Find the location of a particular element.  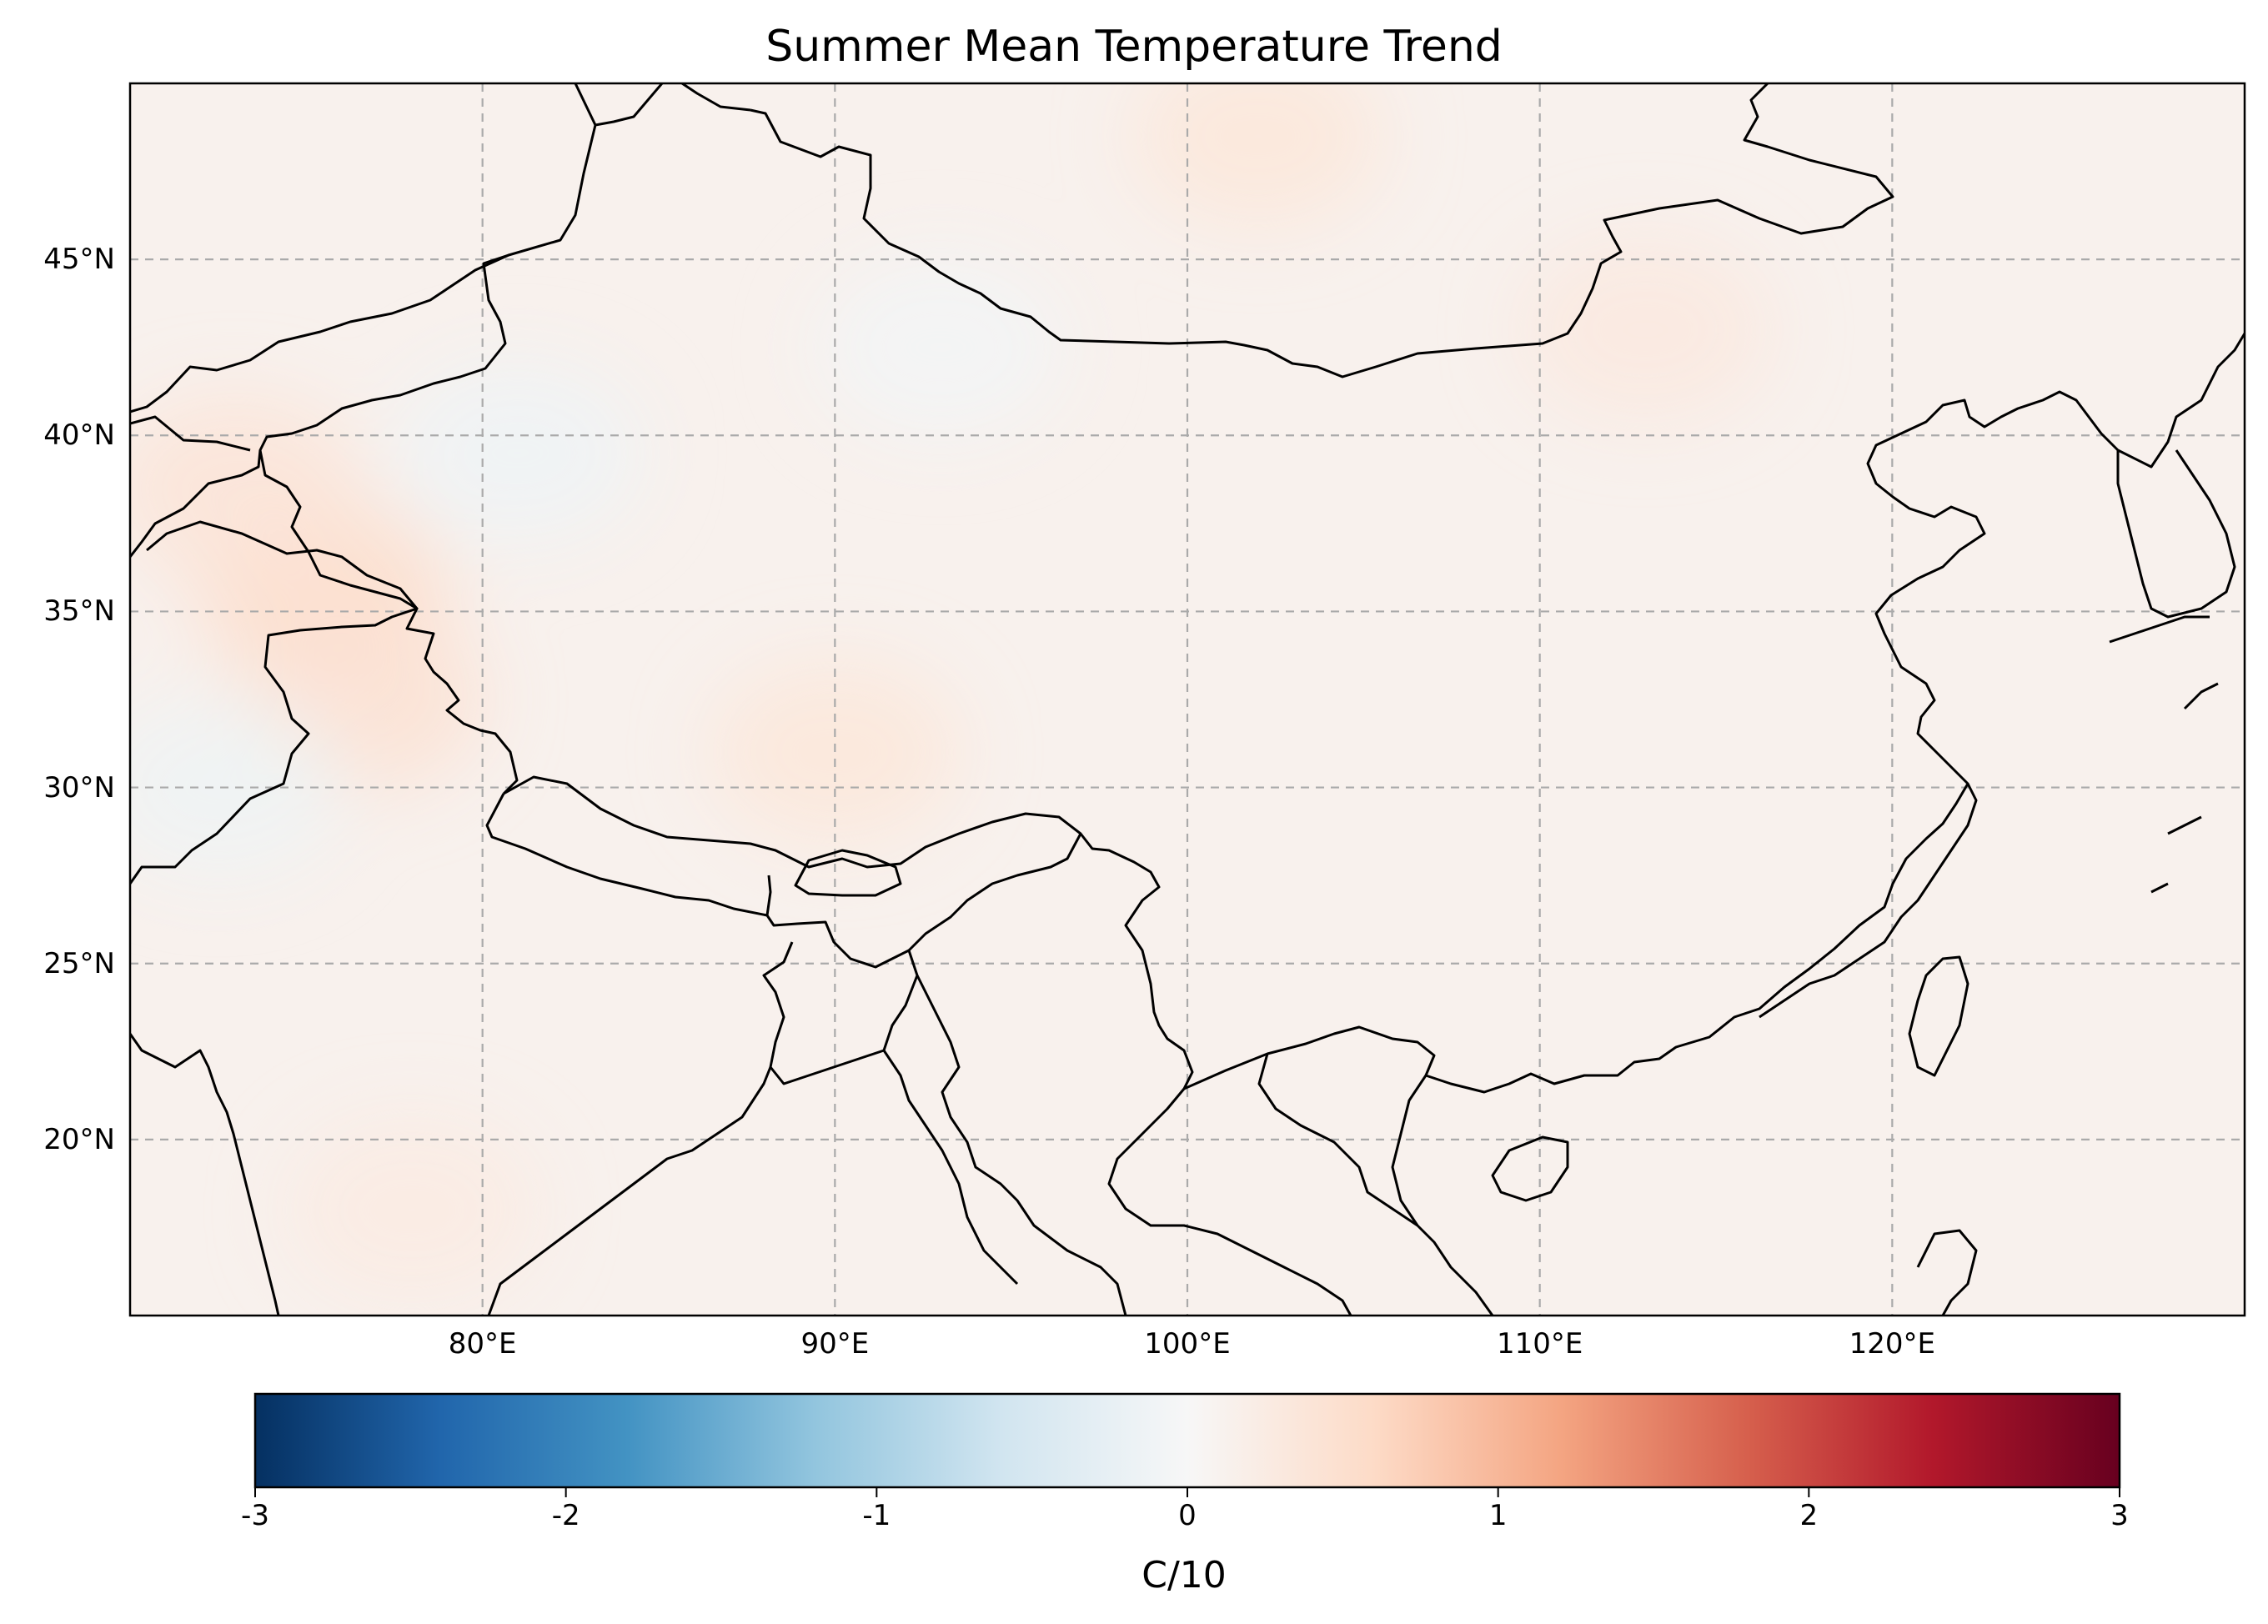

coast-china-east is located at coordinates (1869, 901).